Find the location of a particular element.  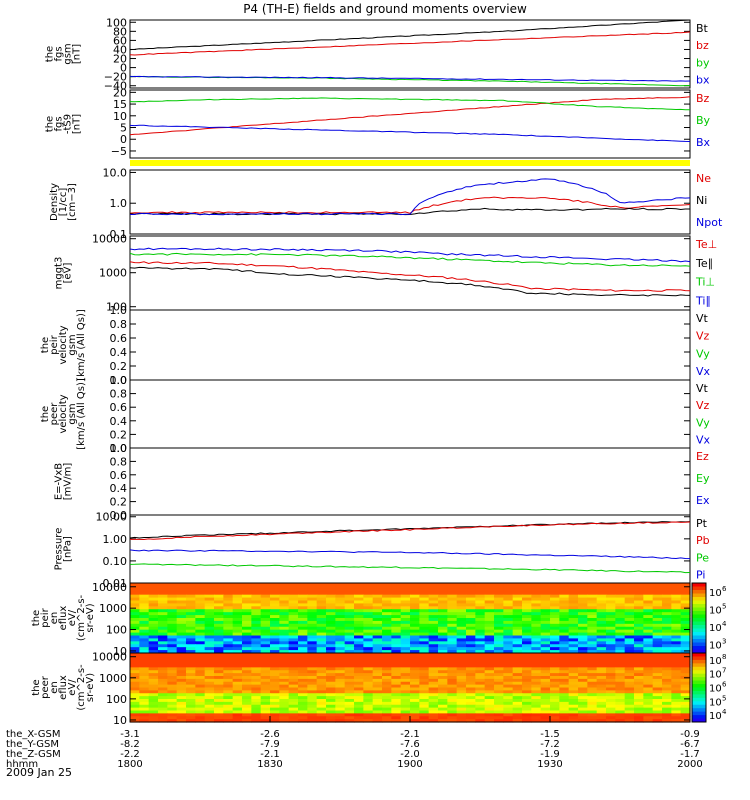

y-axis-label: [km/s (All Qs)] is located at coordinates (81, 345).